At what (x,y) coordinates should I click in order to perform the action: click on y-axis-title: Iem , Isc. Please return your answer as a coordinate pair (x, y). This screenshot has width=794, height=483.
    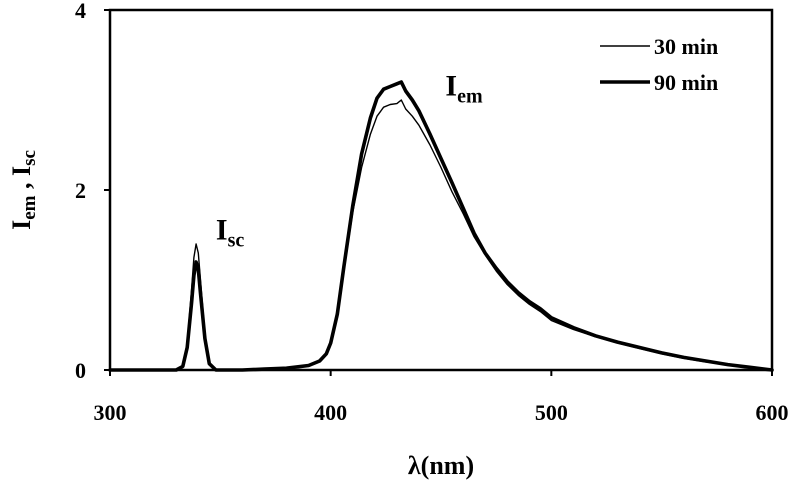
    Looking at the image, I should click on (23, 190).